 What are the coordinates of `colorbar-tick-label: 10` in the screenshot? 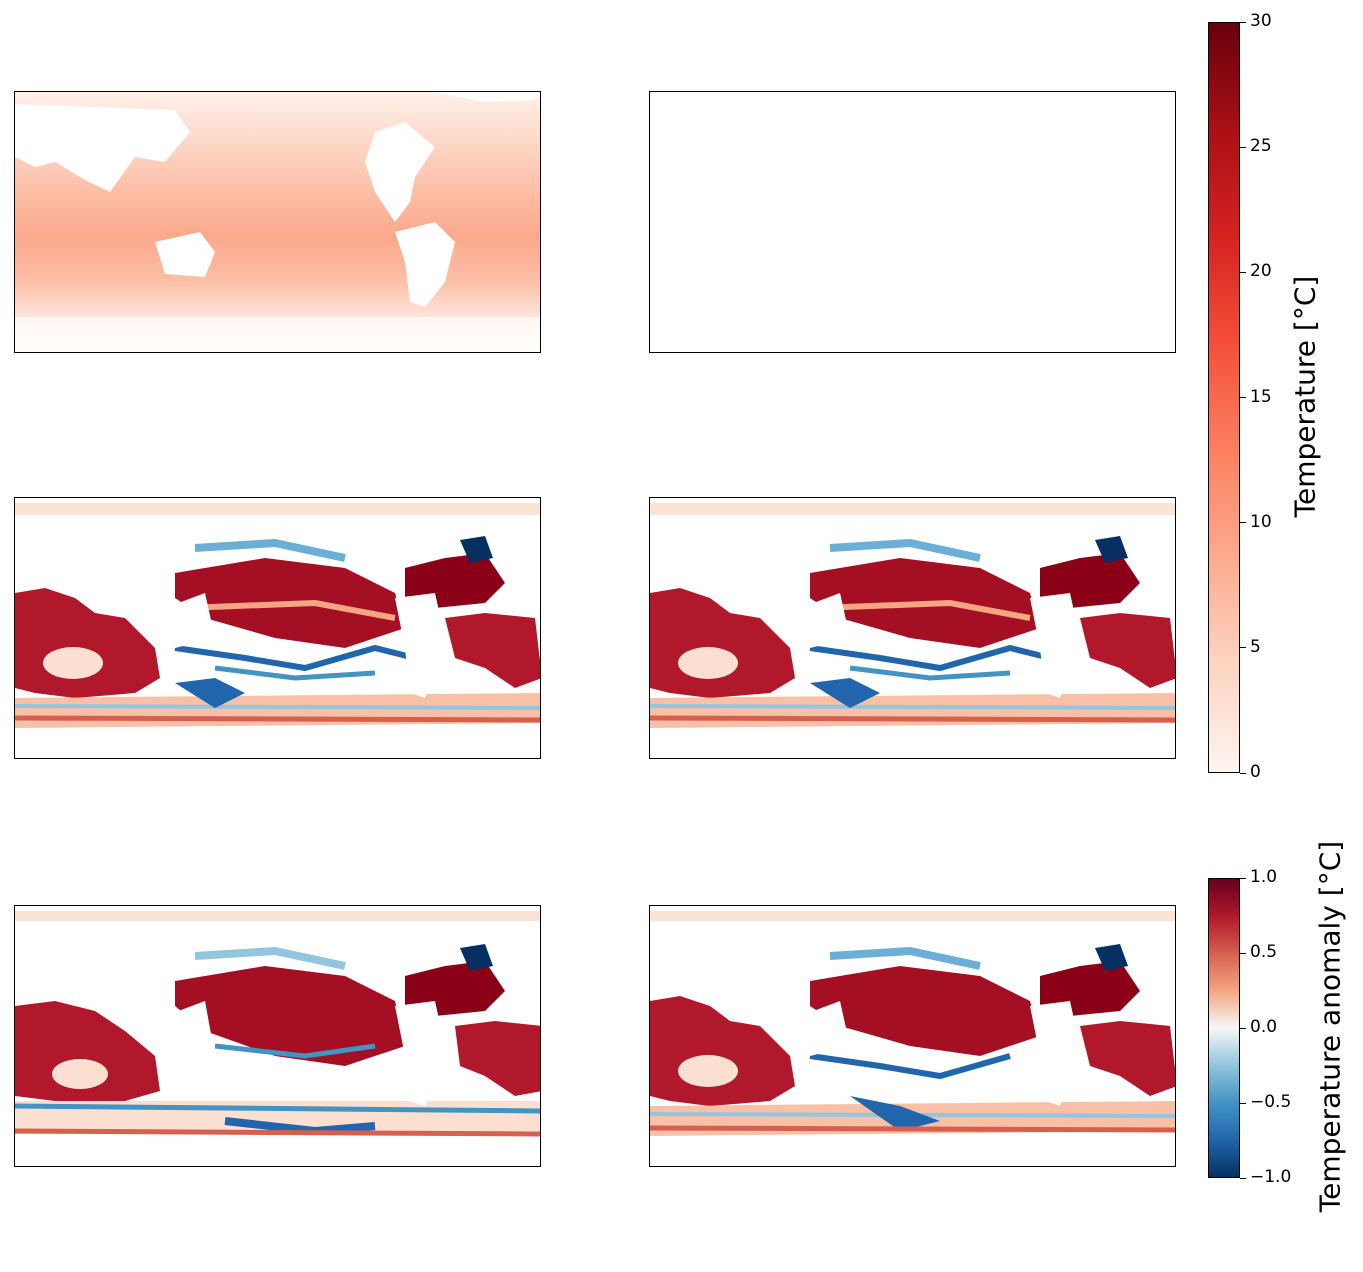 It's located at (1261, 521).